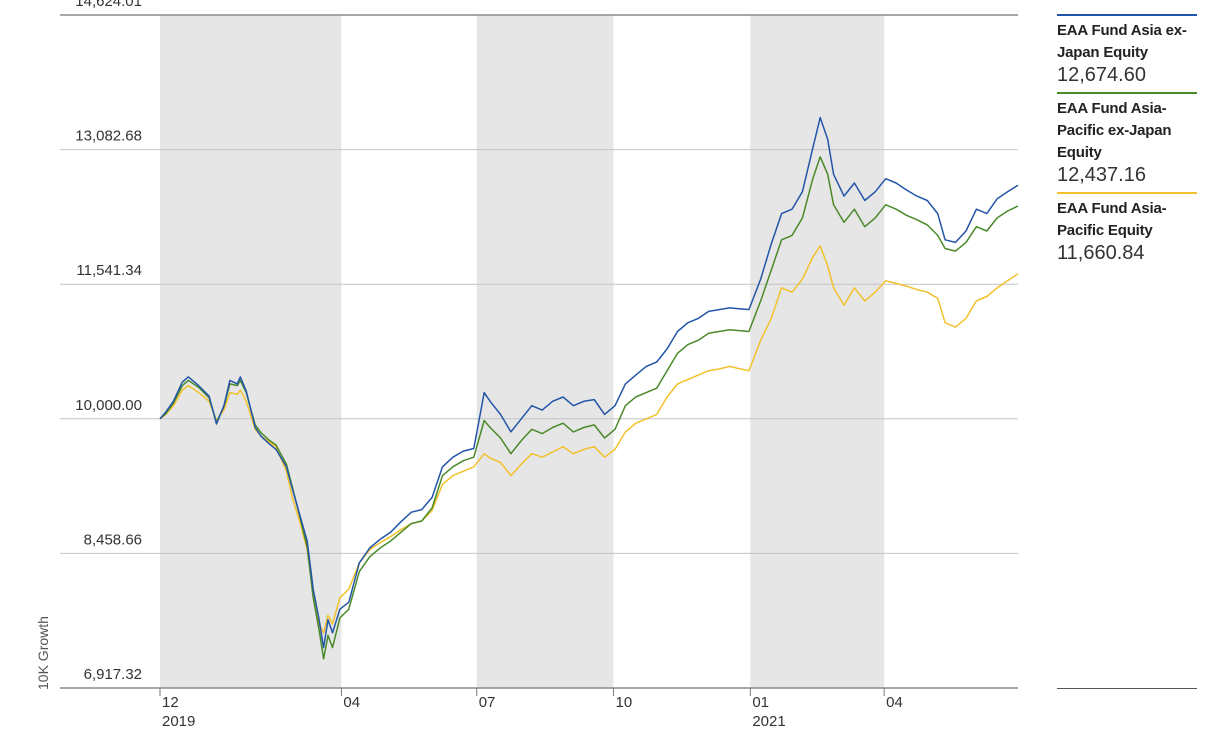  What do you see at coordinates (170, 702) in the screenshot?
I see `x-tick-label: 12` at bounding box center [170, 702].